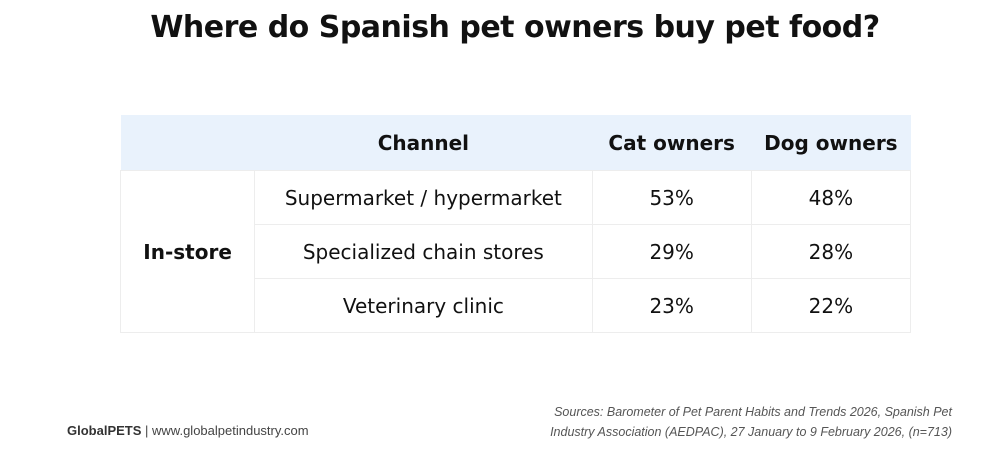 The height and width of the screenshot is (465, 989). Describe the element at coordinates (671, 305) in the screenshot. I see `cell: 23%` at that location.